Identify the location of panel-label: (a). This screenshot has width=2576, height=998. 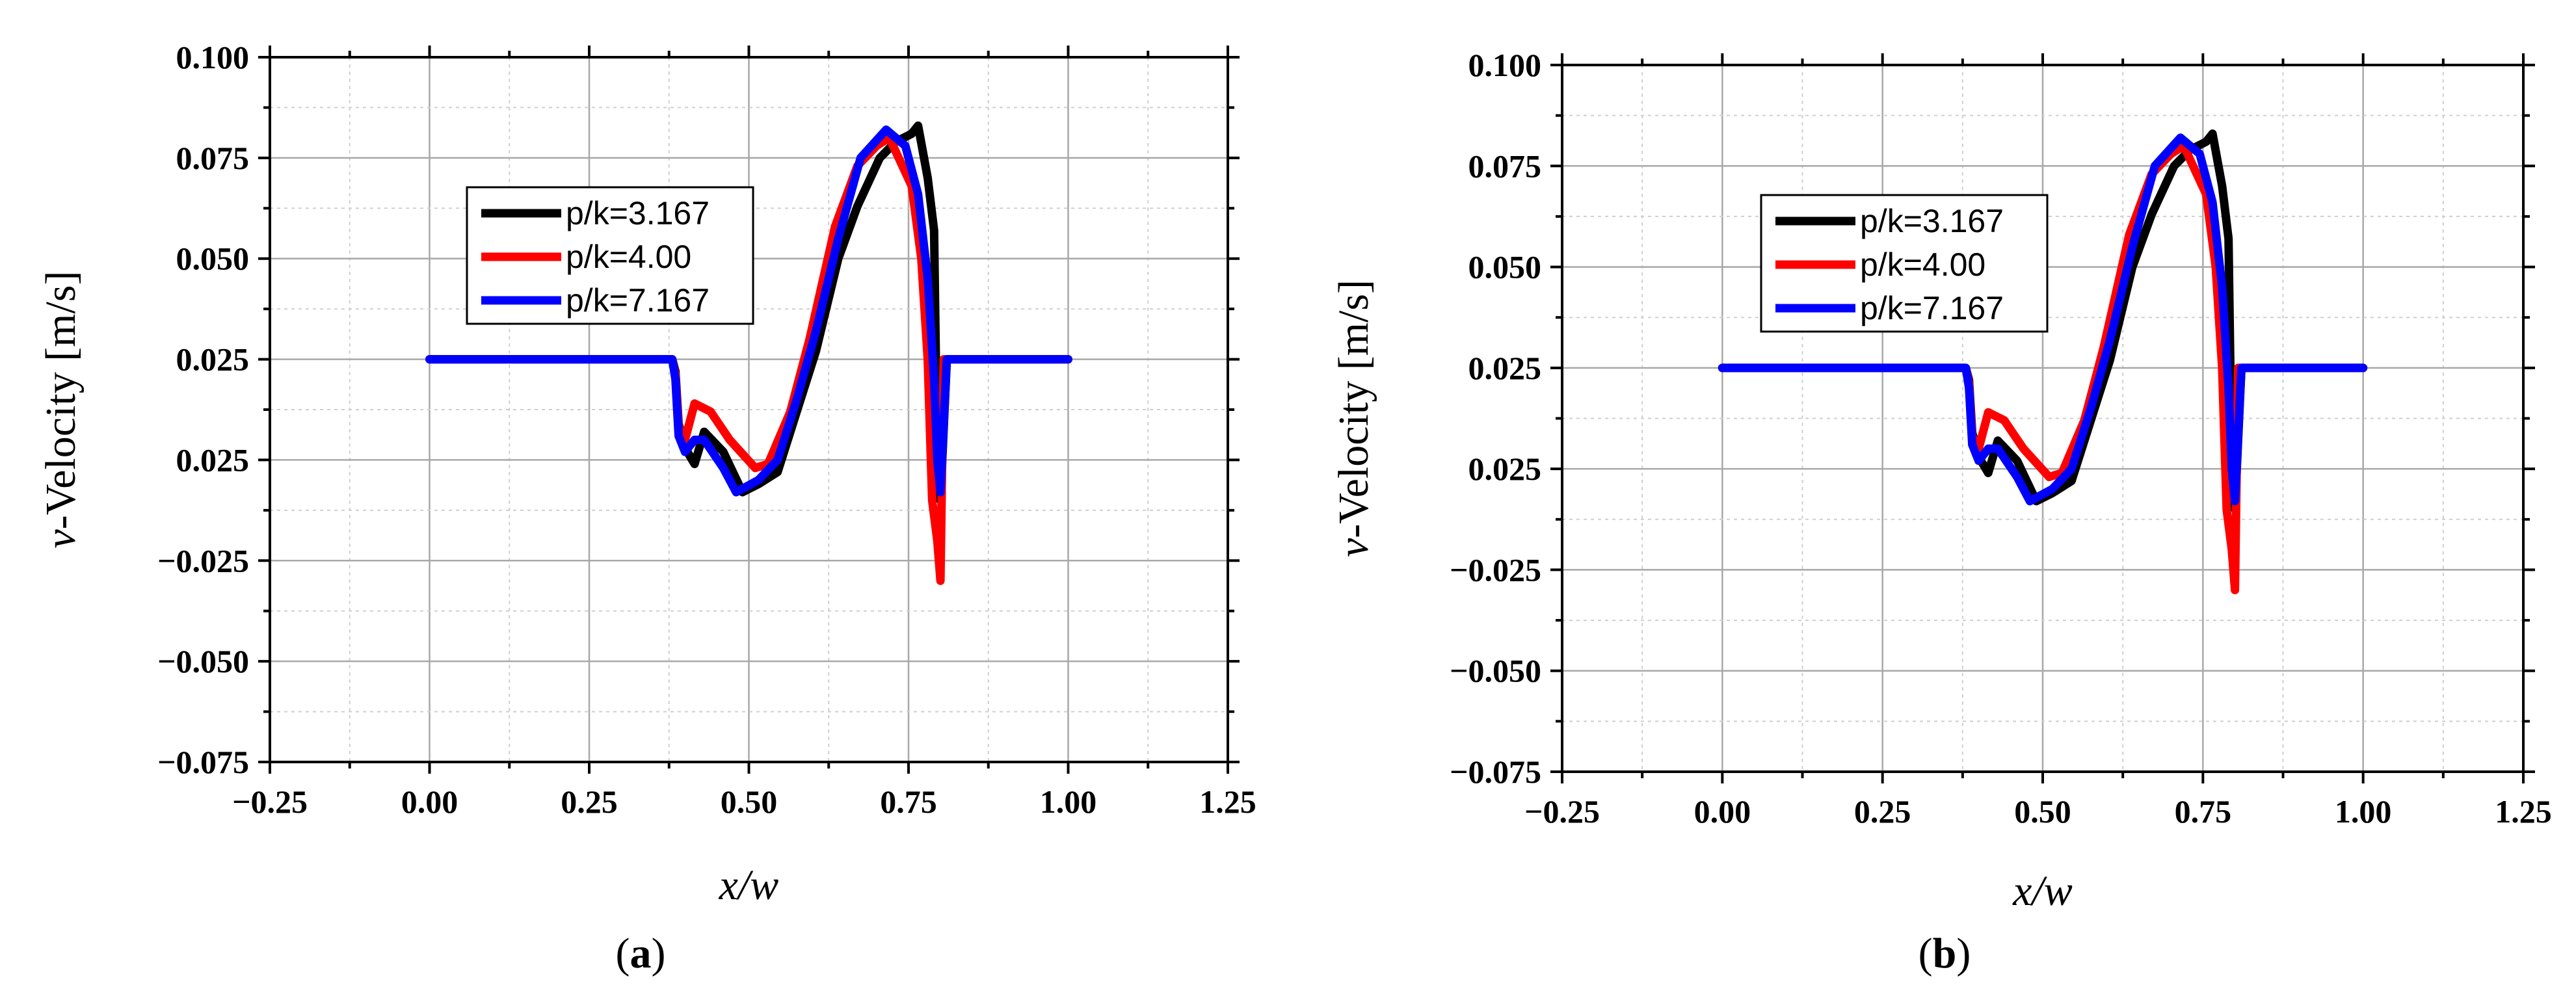
(641, 953).